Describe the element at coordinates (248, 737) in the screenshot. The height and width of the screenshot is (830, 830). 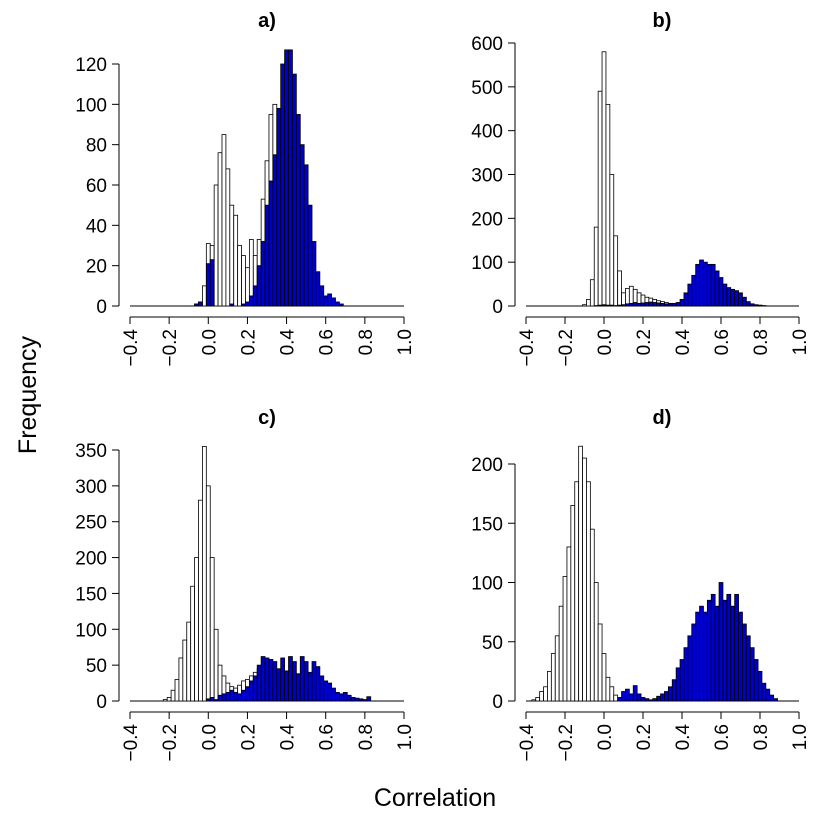
I see `x-tick-label: 0.2` at that location.